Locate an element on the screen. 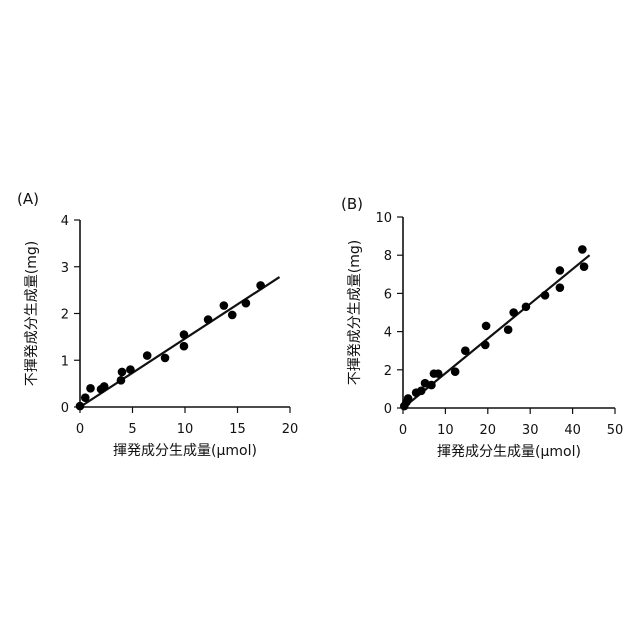  x-tick-label: 40 is located at coordinates (572, 430).